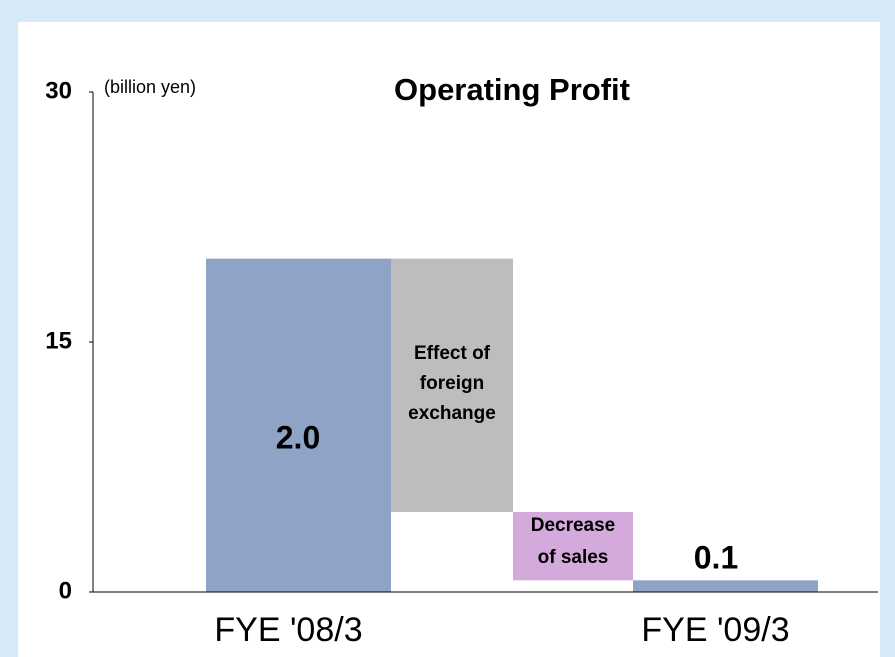  Describe the element at coordinates (150, 87) in the screenshot. I see `y-unit-label: (billion yen)` at that location.